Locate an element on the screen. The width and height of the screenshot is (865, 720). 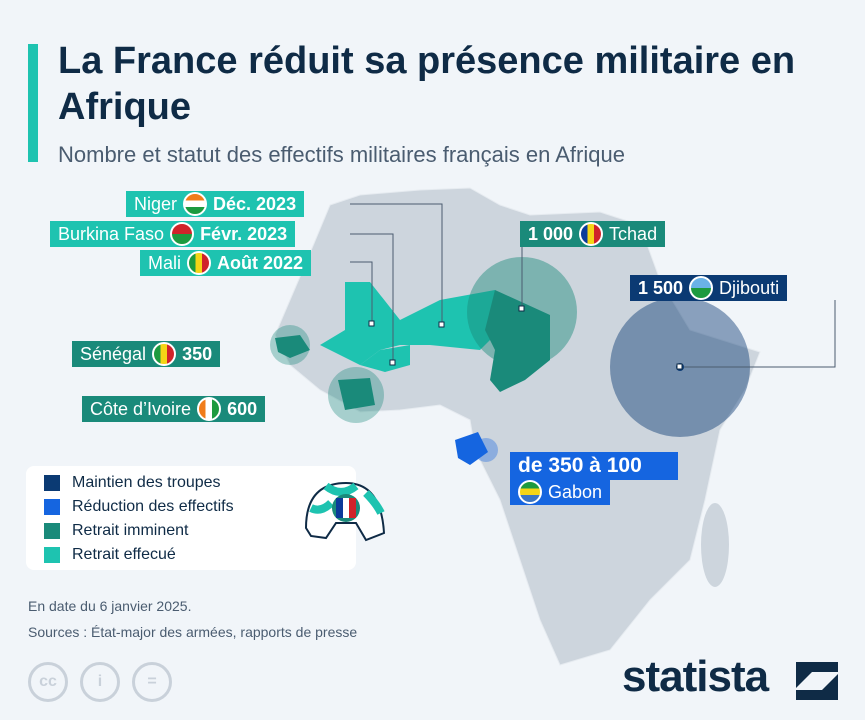
label-cote-divoire: Côte d’Ivoire 600 is located at coordinates (174, 409).